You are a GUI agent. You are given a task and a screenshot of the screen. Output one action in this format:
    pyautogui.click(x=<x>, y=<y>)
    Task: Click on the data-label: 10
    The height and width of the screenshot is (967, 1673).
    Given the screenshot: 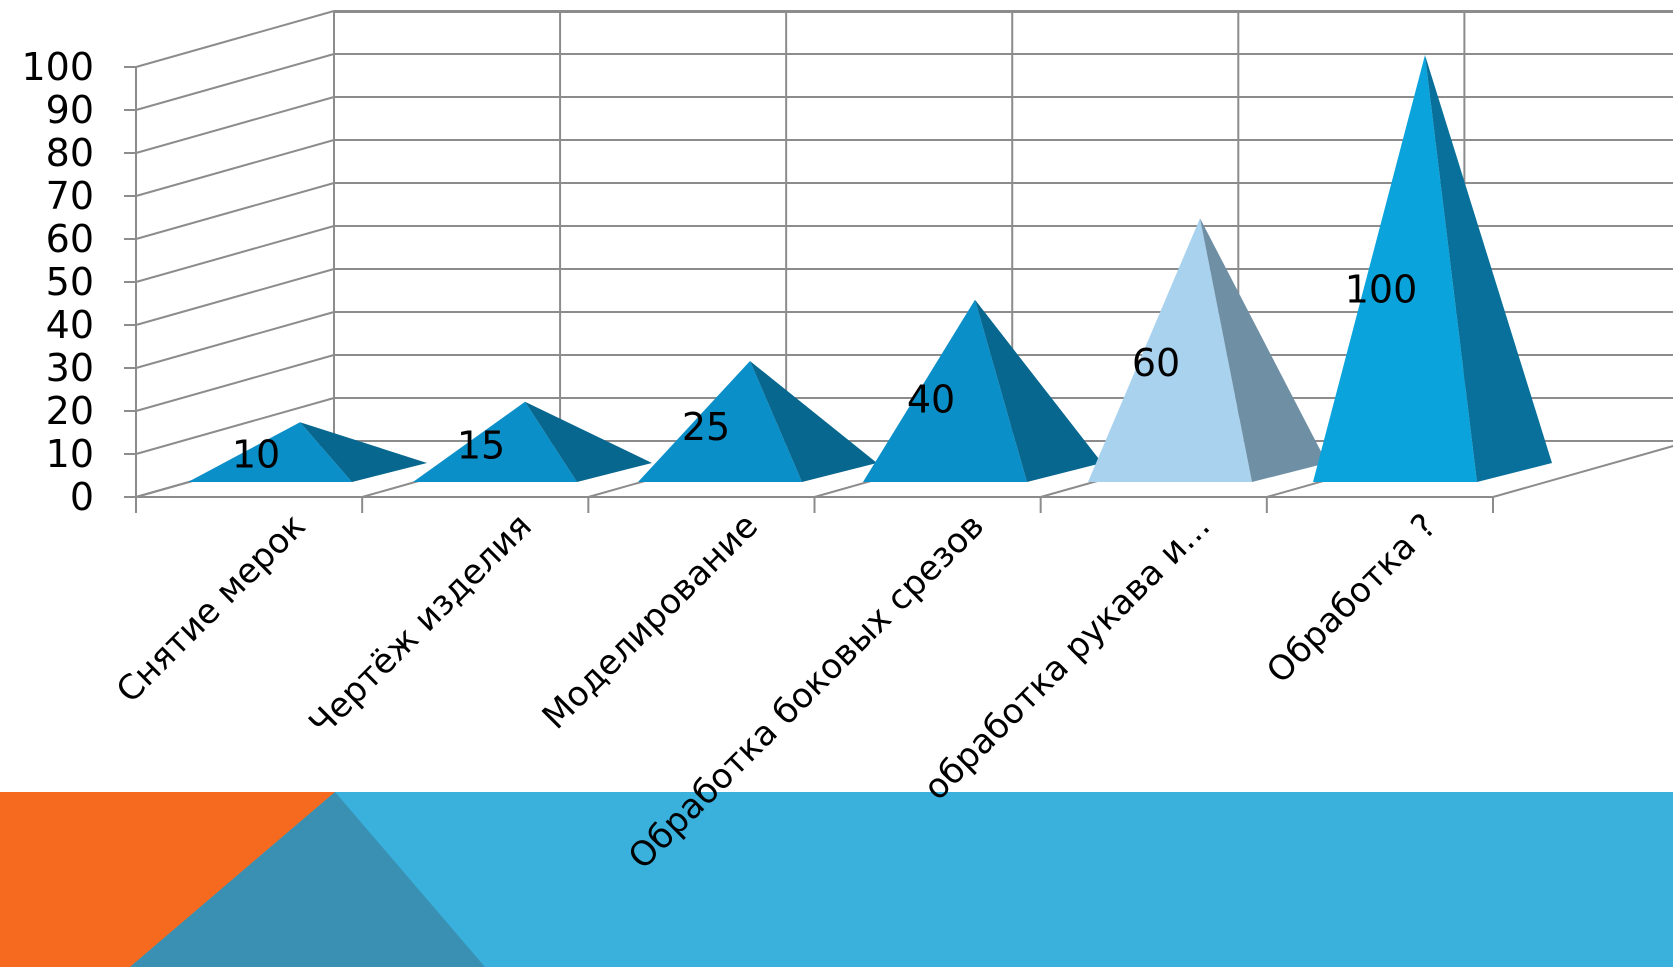 What is the action you would take?
    pyautogui.click(x=256, y=455)
    